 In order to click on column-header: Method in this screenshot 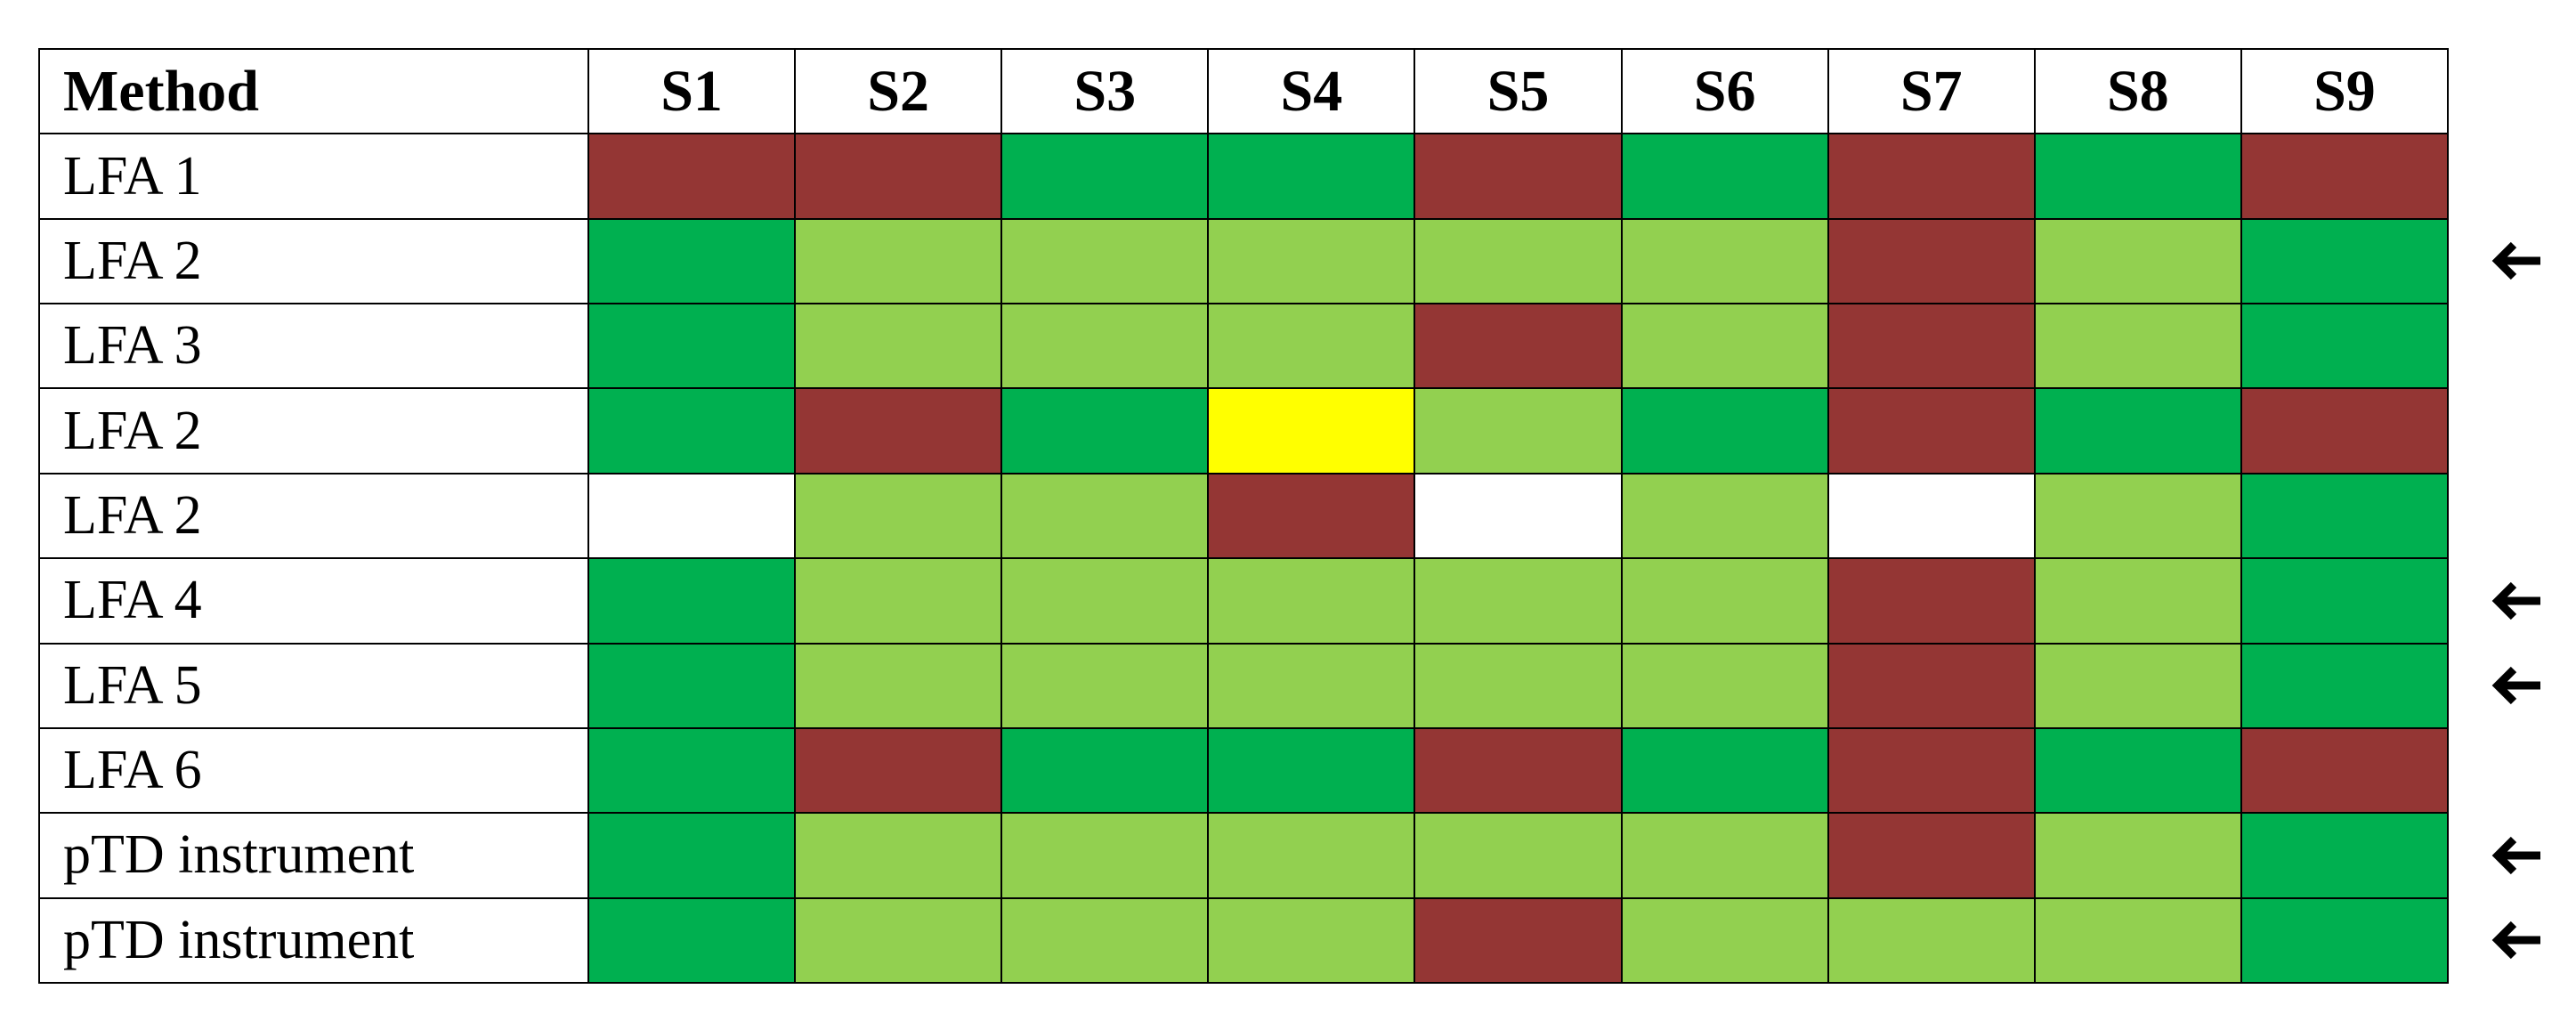, I will do `click(313, 91)`.